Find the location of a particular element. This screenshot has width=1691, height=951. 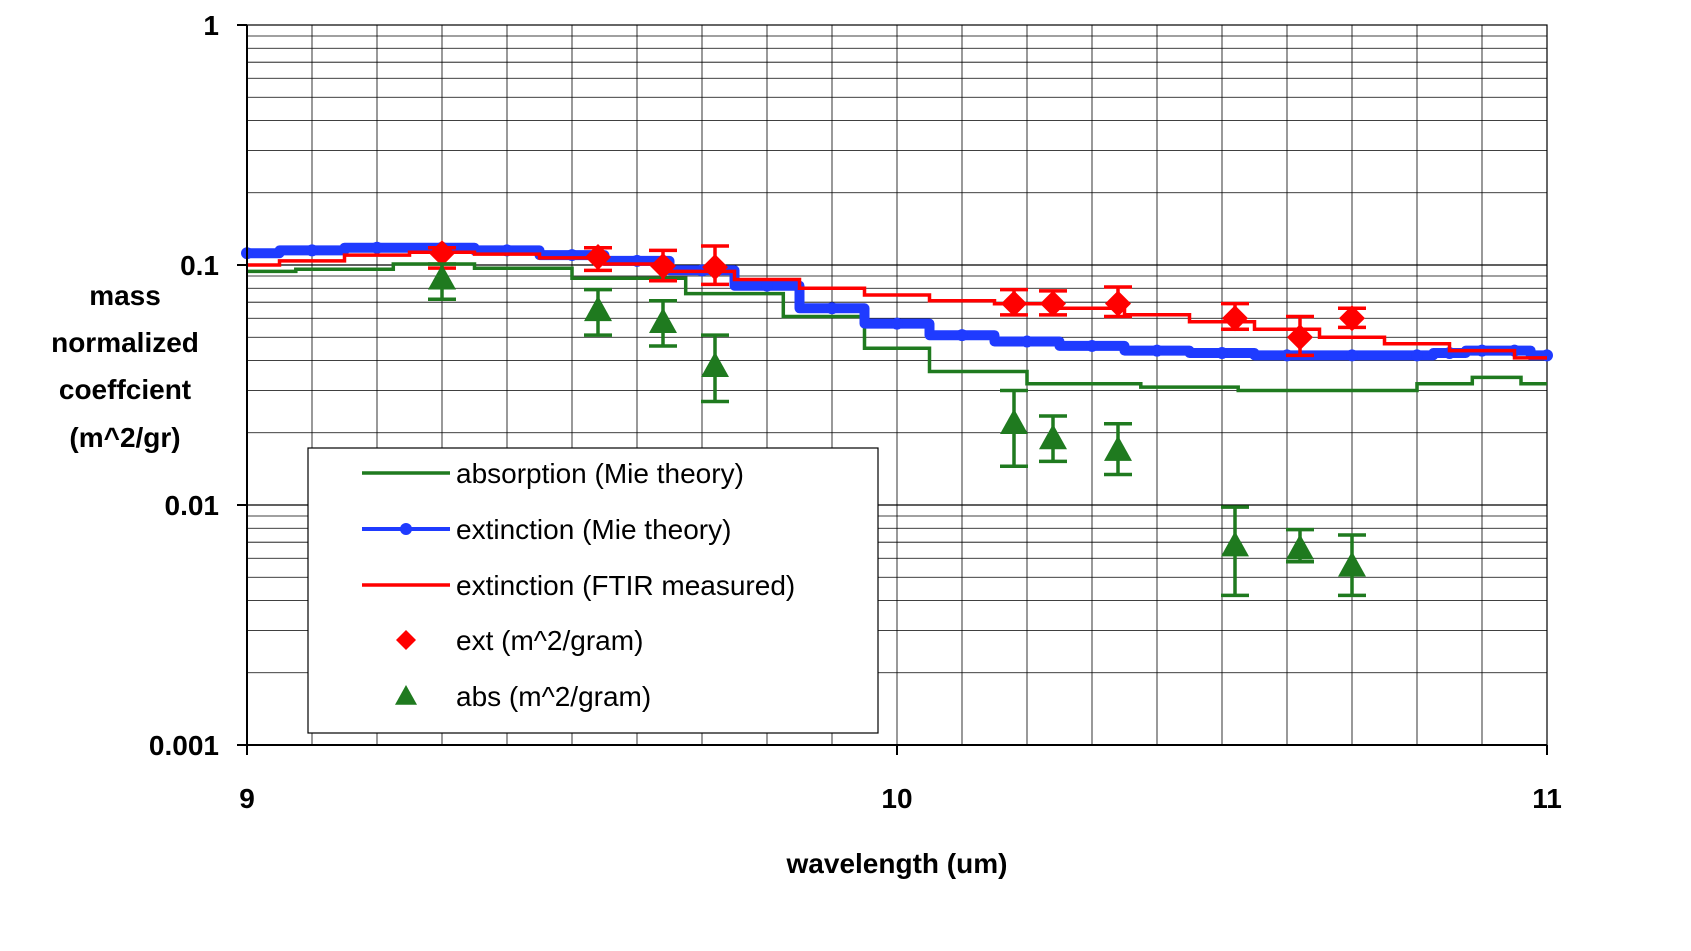

x-axis-title: wavelength (um) is located at coordinates (897, 863).